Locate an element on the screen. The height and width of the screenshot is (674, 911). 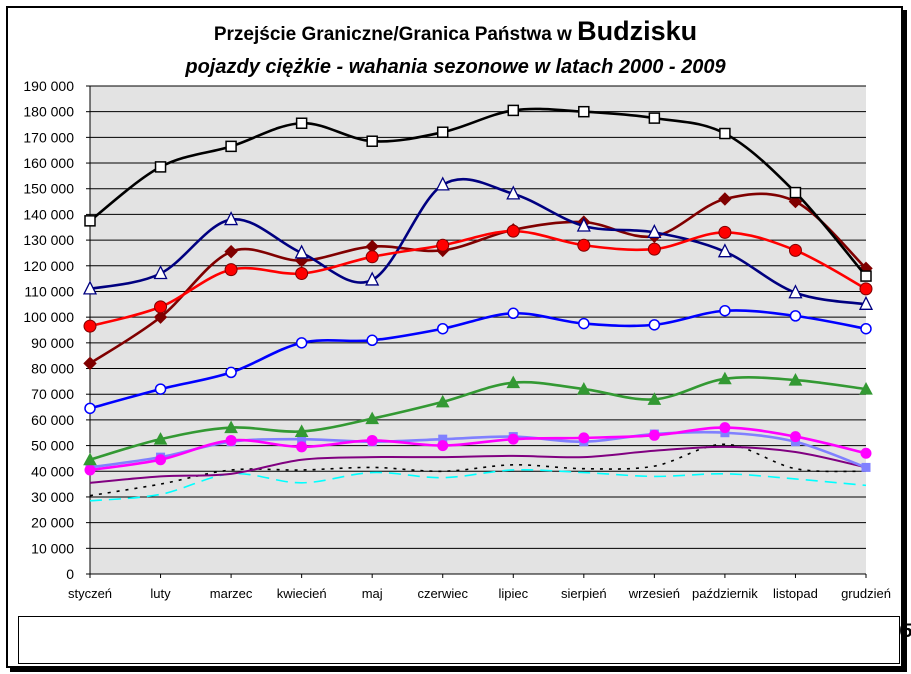
x-tick-label: czerwiec is located at coordinates (442, 593).